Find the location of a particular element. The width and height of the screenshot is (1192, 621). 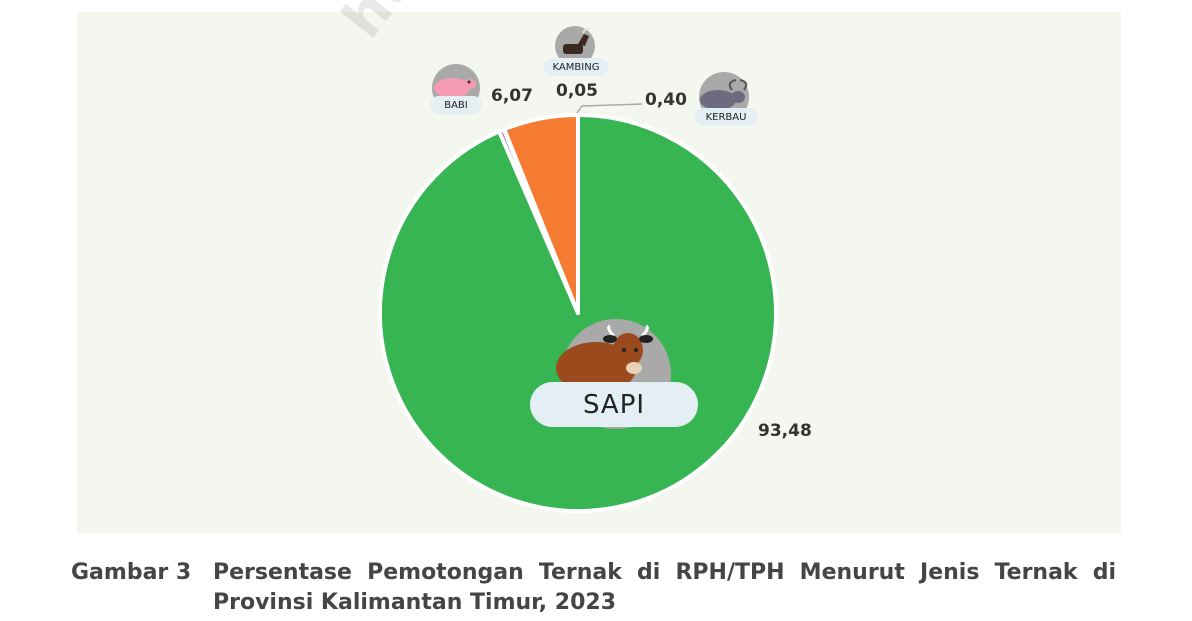

kambing-label: KAMBING is located at coordinates (576, 67).